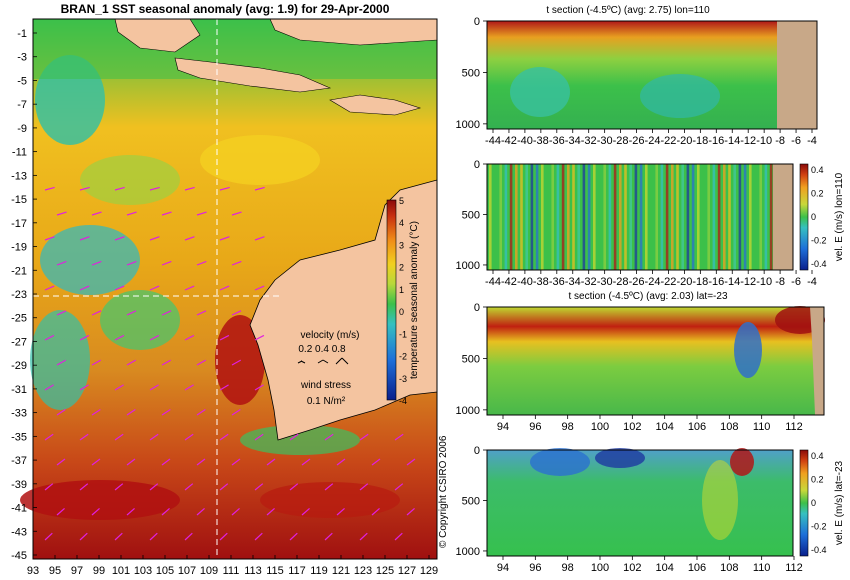 The height and width of the screenshot is (580, 850). Describe the element at coordinates (525, 141) in the screenshot. I see `x-tick-label: -40` at that location.